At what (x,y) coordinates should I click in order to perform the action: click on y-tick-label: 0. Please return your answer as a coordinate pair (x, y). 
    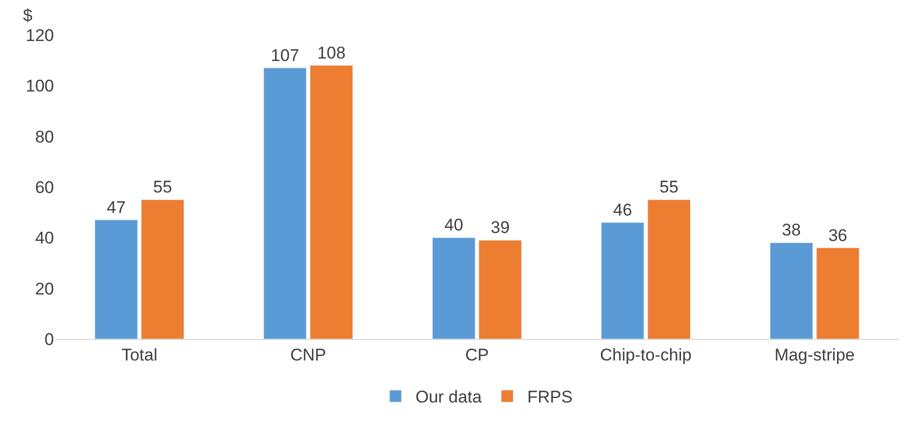
    Looking at the image, I should click on (49, 339).